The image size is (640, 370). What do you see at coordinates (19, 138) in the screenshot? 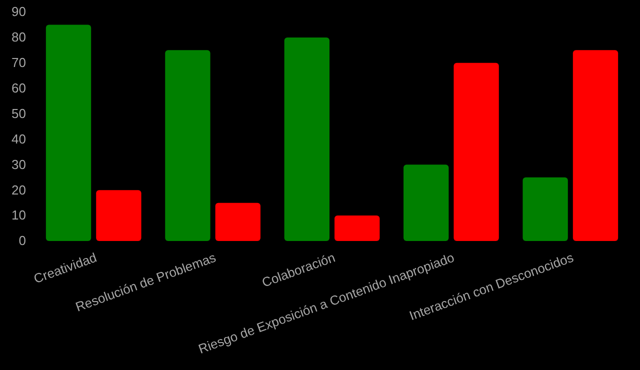
I see `y-tick-label: 40` at bounding box center [19, 138].